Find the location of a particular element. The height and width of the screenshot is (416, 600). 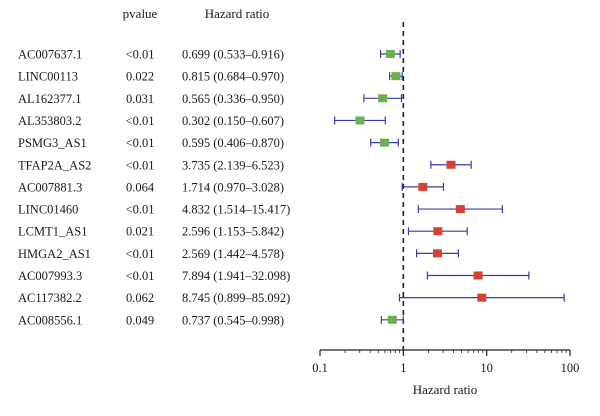

table-row: AC007993.3 <0.01 7.894 (1.941–32.098) is located at coordinates (154, 276).